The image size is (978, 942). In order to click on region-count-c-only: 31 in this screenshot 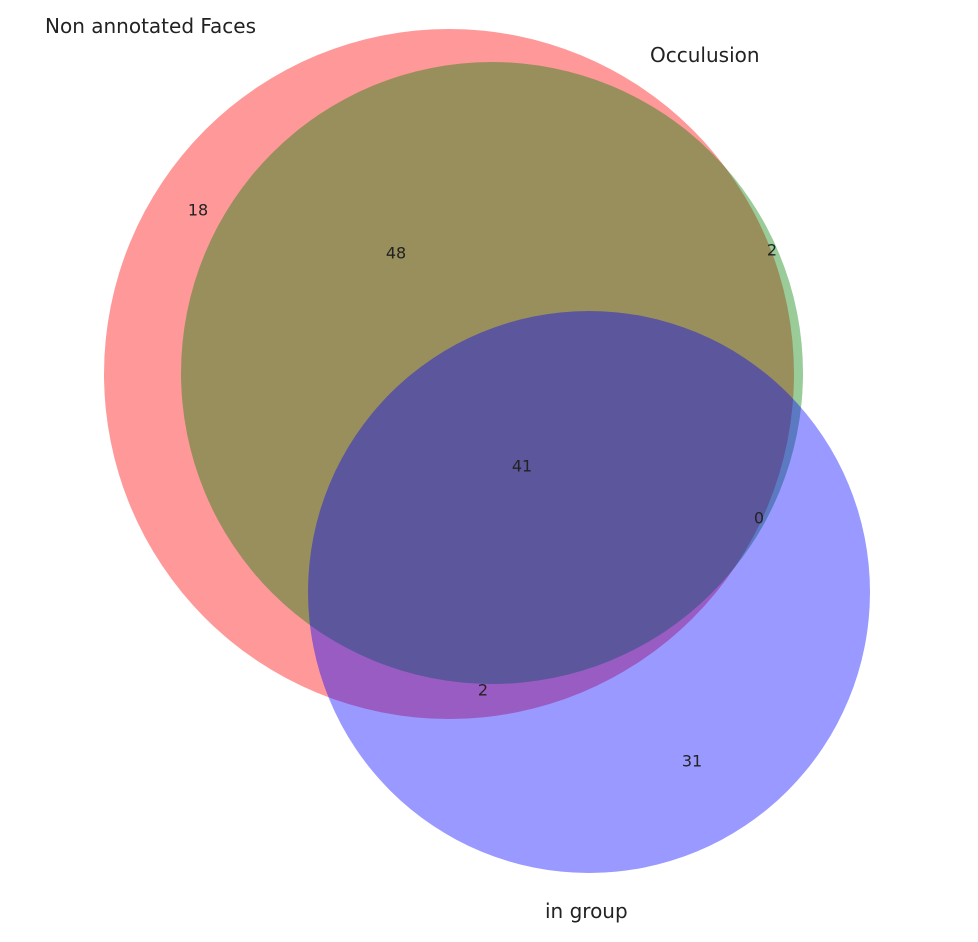, I will do `click(692, 761)`.